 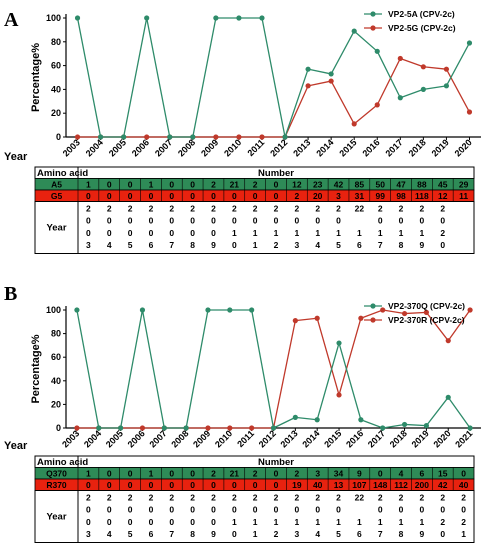 I want to click on table-year-block, so click(x=254, y=516).